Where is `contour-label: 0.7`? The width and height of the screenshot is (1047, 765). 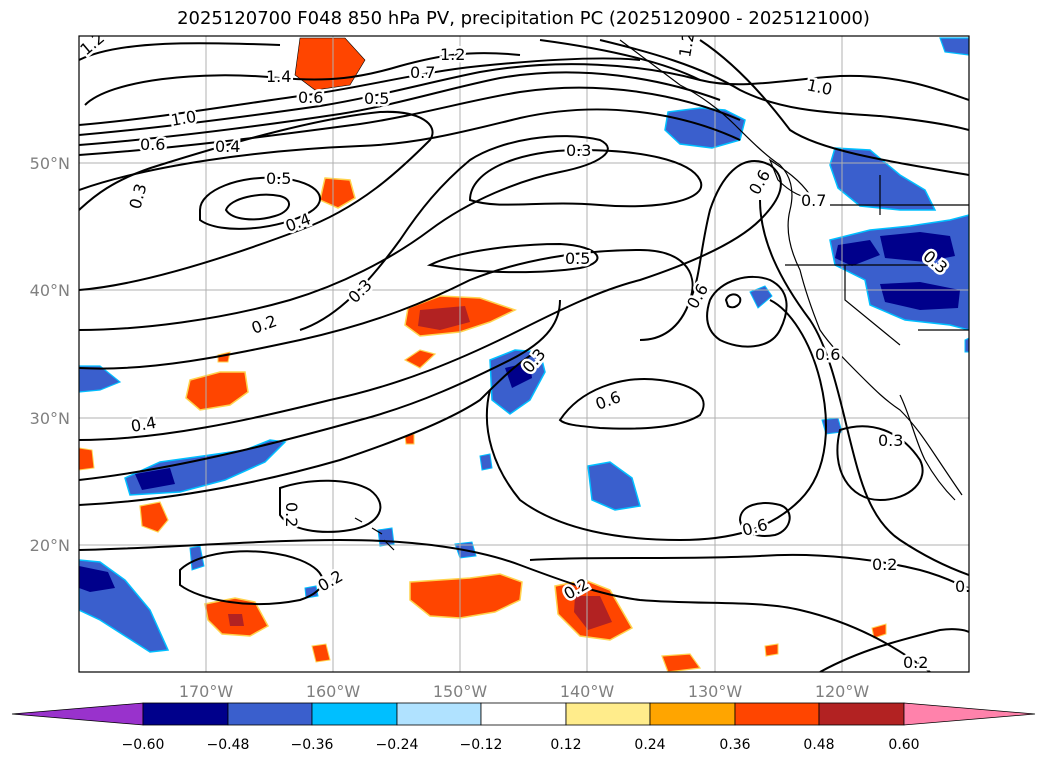
contour-label: 0.7 is located at coordinates (422, 72).